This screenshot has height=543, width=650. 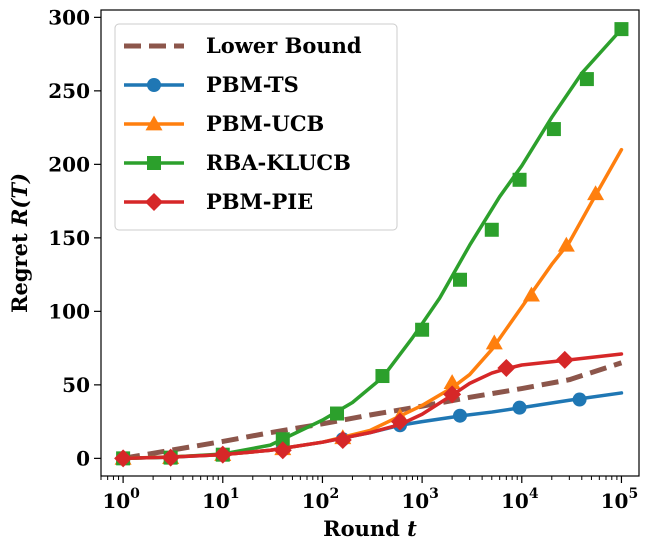 I want to click on y-tick-label: 300, so click(x=69, y=17).